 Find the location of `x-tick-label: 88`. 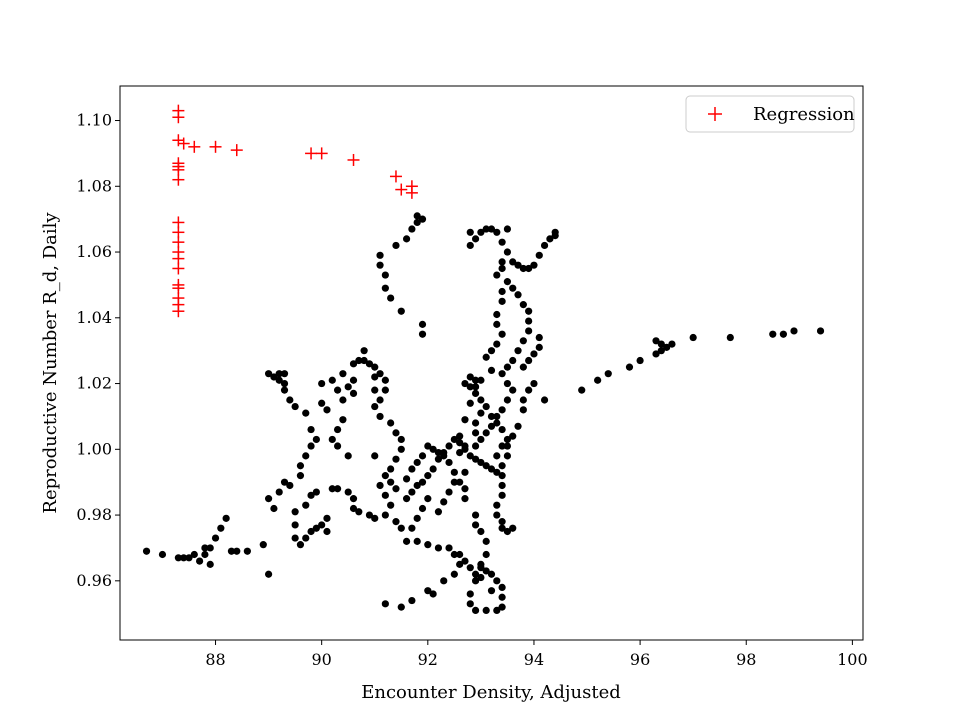

x-tick-label: 88 is located at coordinates (215, 659).